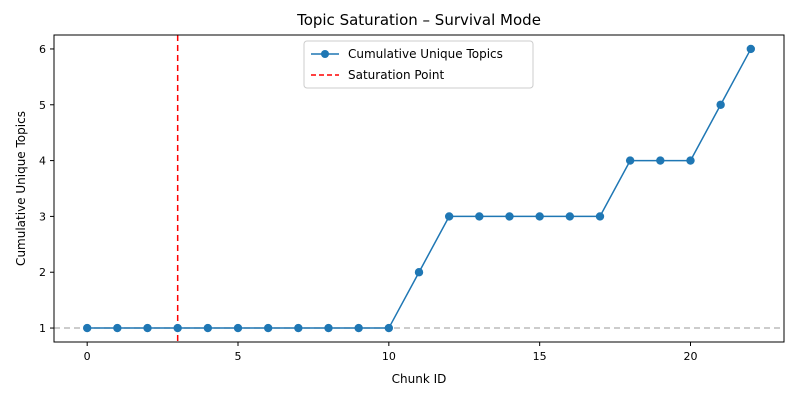 Image resolution: width=800 pixels, height=400 pixels. What do you see at coordinates (46, 189) in the screenshot?
I see `y-axis-ticks: 1 2 3 4 5 6` at bounding box center [46, 189].